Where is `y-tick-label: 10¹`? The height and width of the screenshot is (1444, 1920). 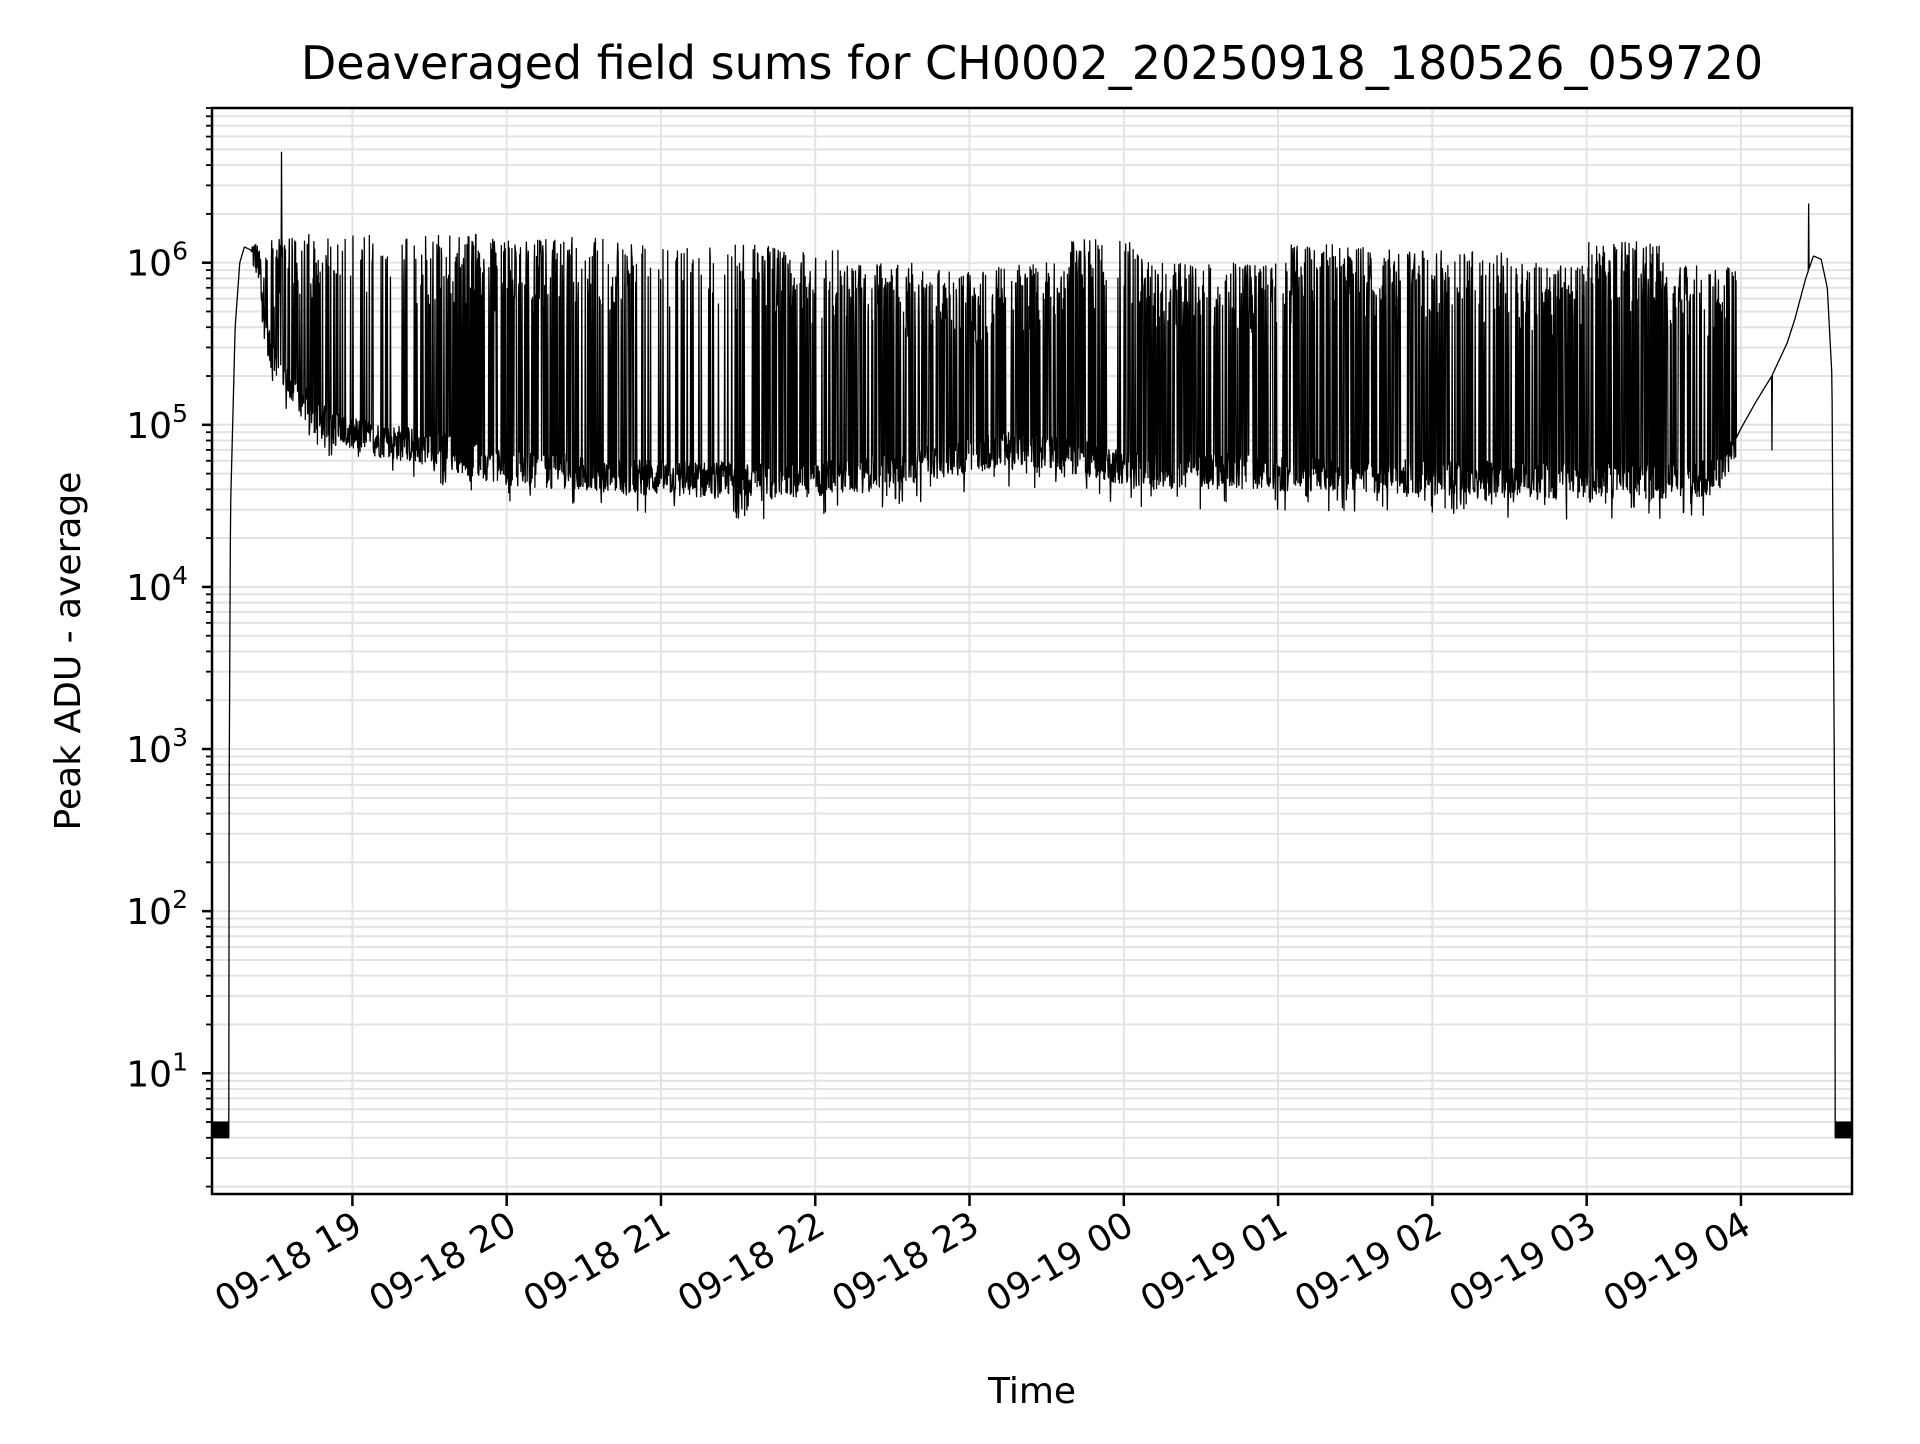 y-tick-label: 10¹ is located at coordinates (157, 1071).